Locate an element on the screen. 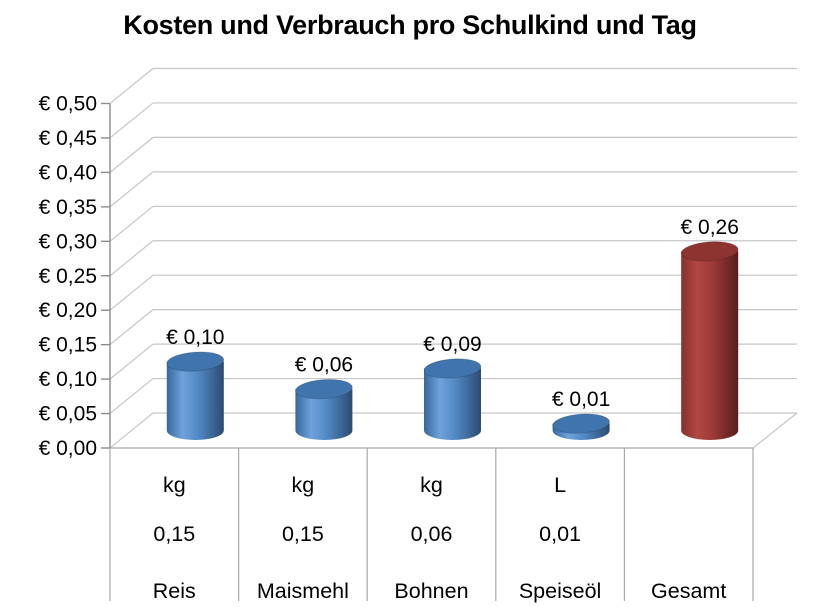 This screenshot has height=607, width=820. table-cell-amount: 0,01 is located at coordinates (560, 534).